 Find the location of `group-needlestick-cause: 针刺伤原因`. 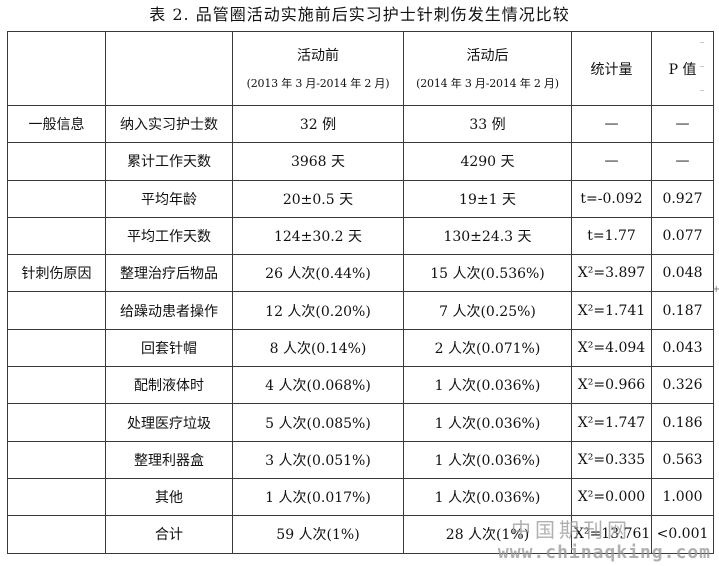

group-needlestick-cause: 针刺伤原因 is located at coordinates (56, 273).